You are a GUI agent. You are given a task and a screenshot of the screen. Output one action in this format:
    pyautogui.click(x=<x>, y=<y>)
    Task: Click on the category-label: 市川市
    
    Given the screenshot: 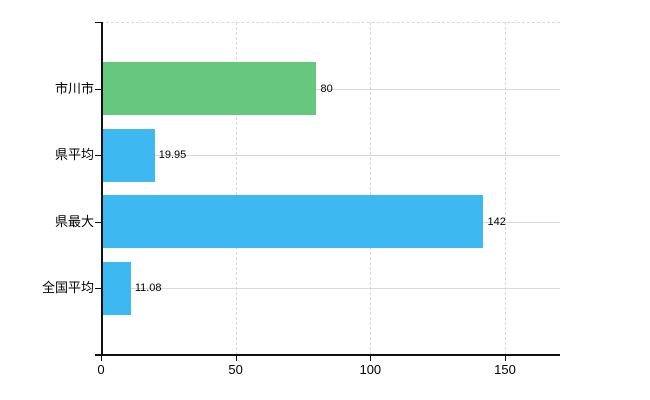 What is the action you would take?
    pyautogui.click(x=74, y=88)
    